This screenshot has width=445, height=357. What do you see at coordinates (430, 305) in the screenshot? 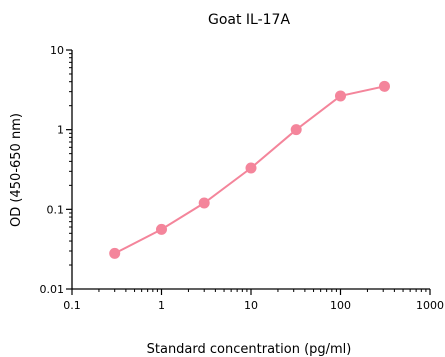
I see `x-tick-label: 1000` at bounding box center [430, 305].